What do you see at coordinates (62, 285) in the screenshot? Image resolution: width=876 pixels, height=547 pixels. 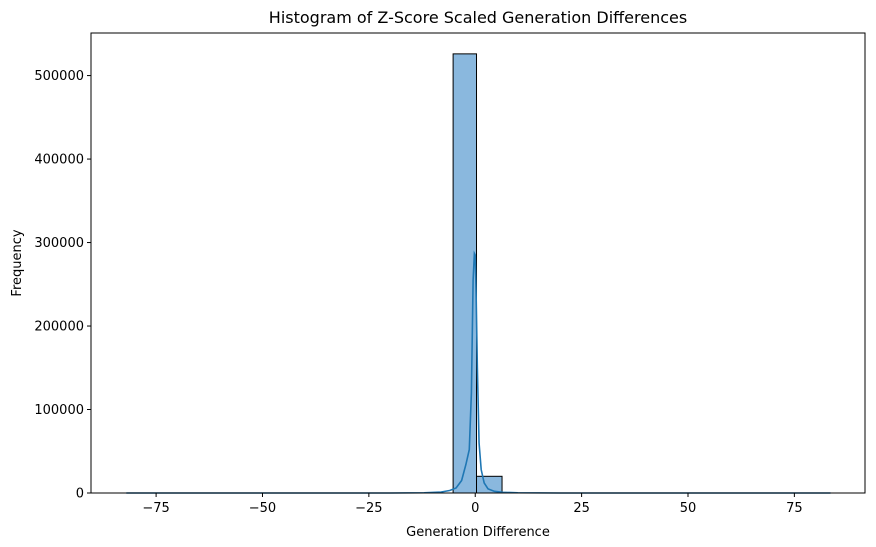 I see `y-axis-ticks: 0 100000 200000 300000 400000 500000` at bounding box center [62, 285].